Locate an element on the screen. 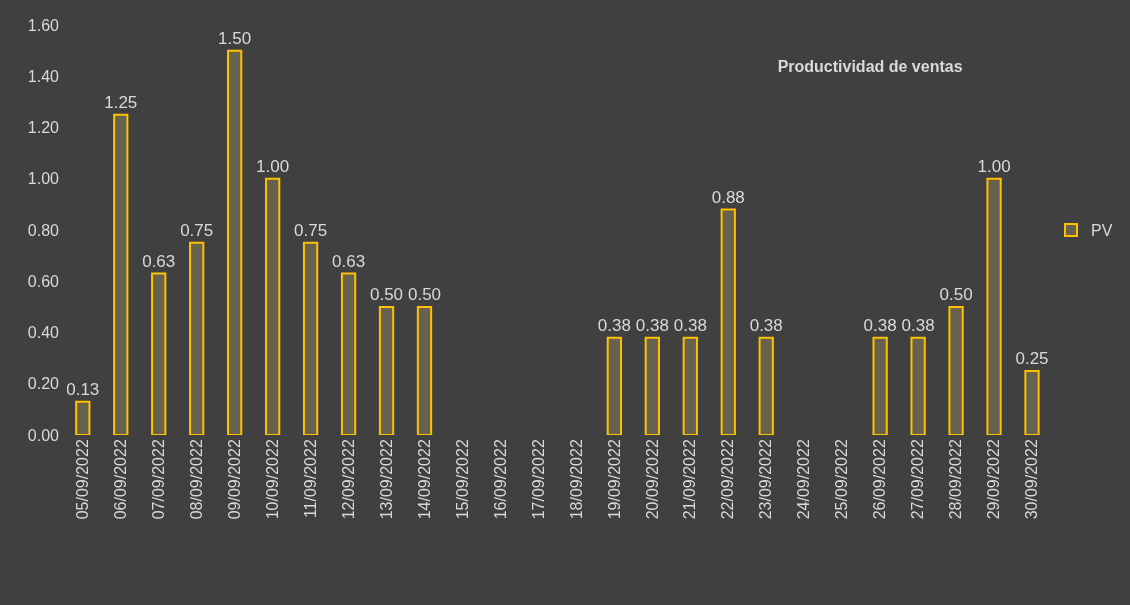  y-tick-label: 1.20 is located at coordinates (43, 128).